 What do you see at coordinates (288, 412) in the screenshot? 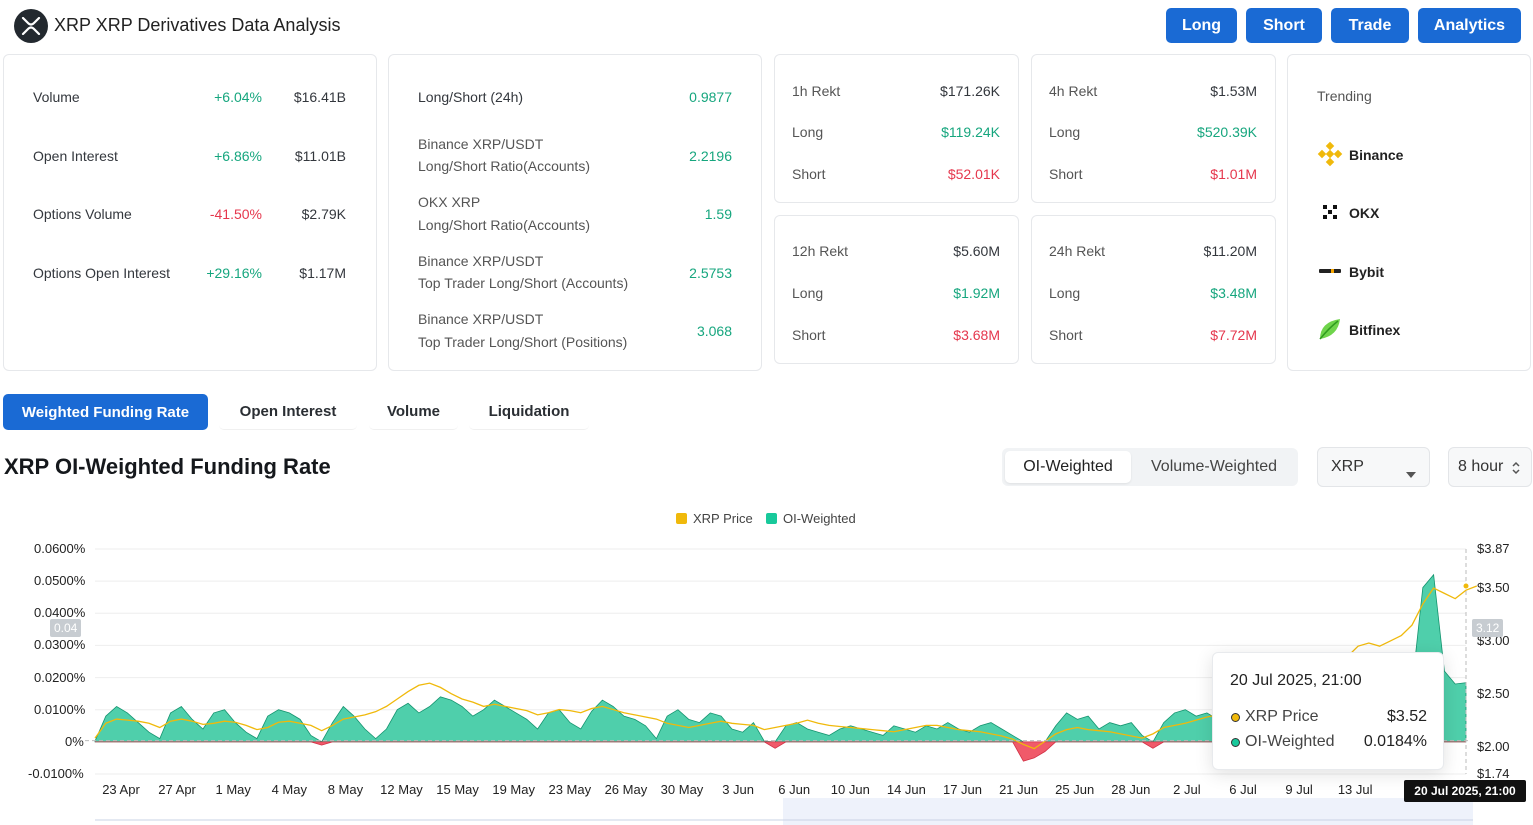
I see `tab-open-interest: Open Interest` at bounding box center [288, 412].